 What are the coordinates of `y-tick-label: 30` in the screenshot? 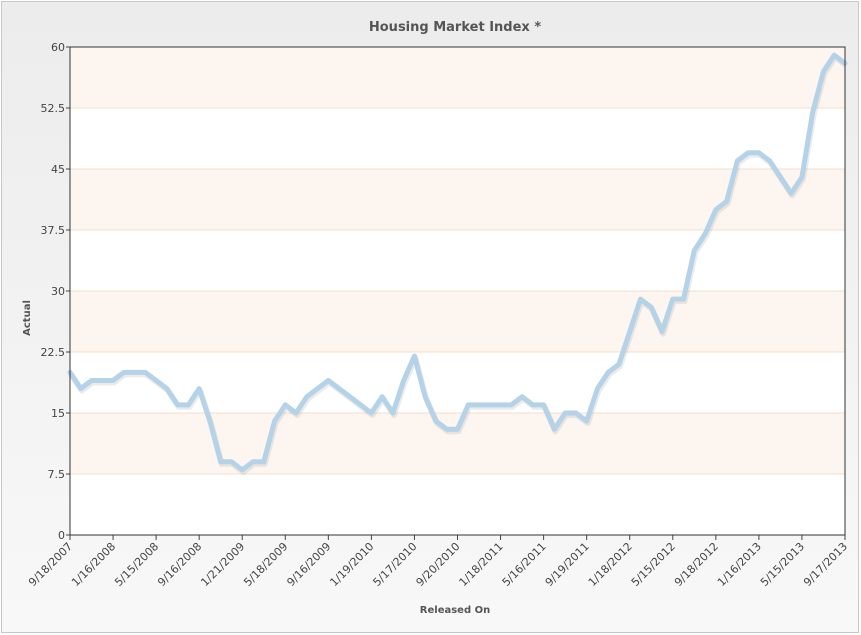 It's located at (58, 291).